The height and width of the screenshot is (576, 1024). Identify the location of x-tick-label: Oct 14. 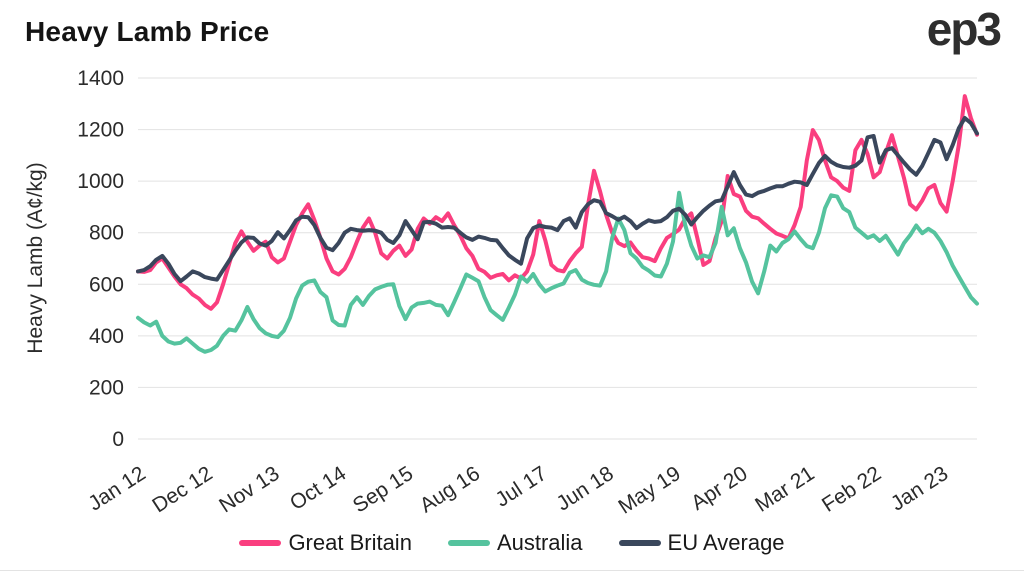
(318, 488).